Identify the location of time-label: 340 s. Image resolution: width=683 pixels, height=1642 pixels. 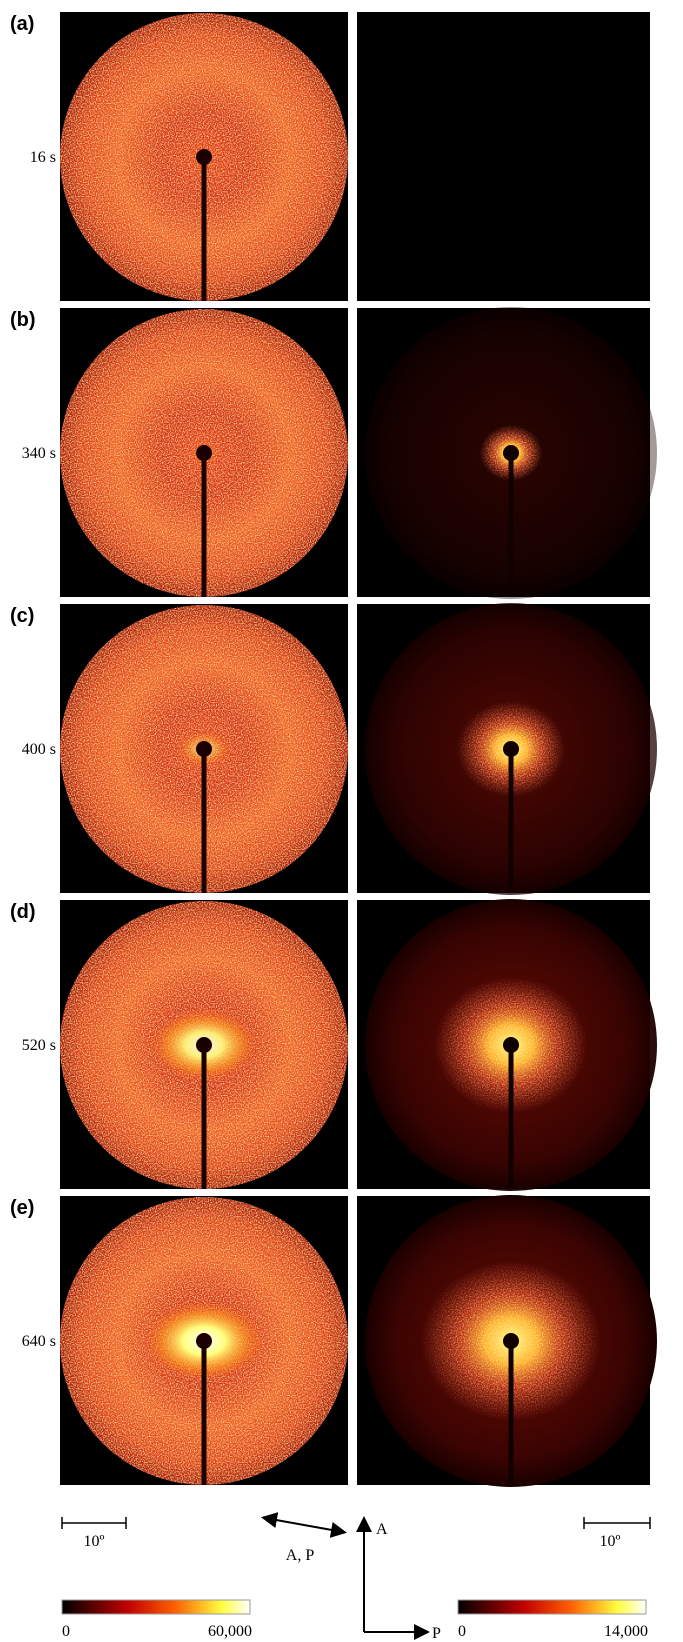
(39, 453).